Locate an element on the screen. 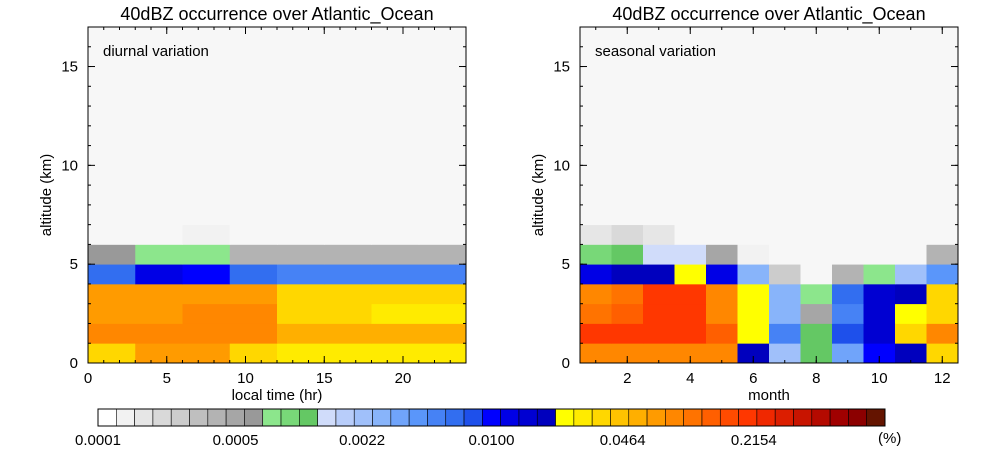 Image resolution: width=983 pixels, height=472 pixels. x-tick-label: 20 is located at coordinates (403, 378).